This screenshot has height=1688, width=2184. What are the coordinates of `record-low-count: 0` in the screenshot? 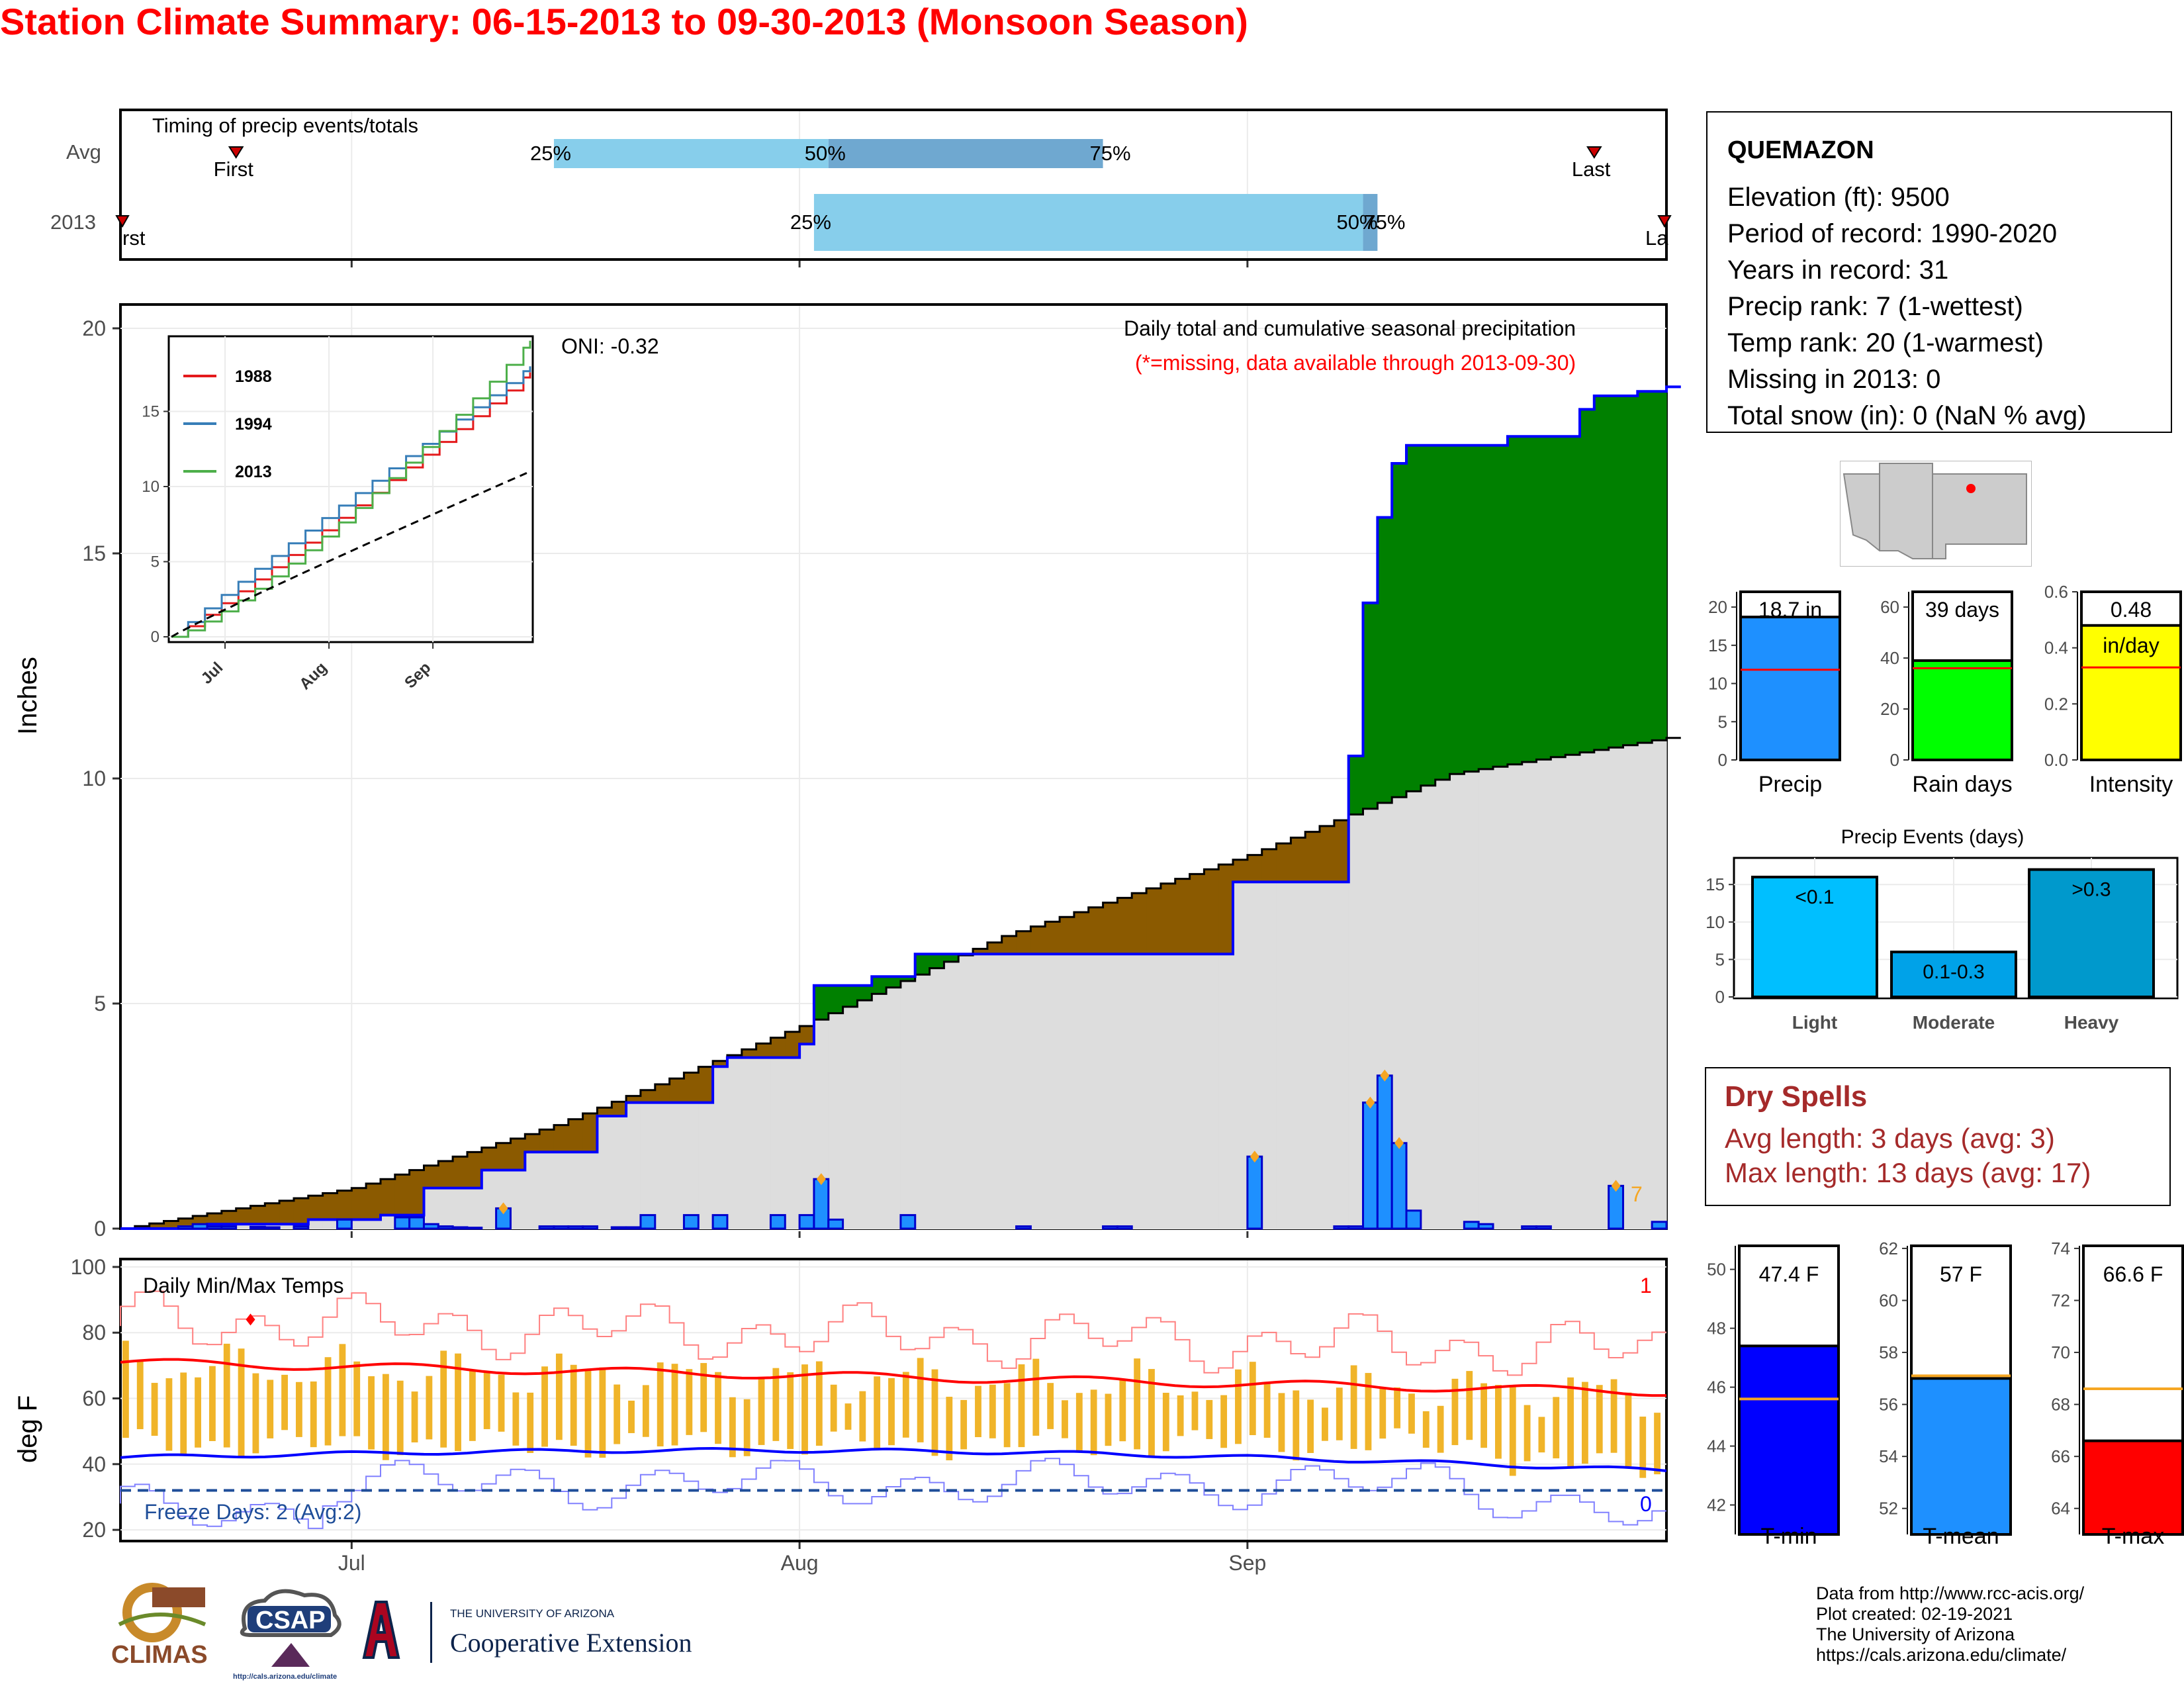 It's located at (1646, 1504).